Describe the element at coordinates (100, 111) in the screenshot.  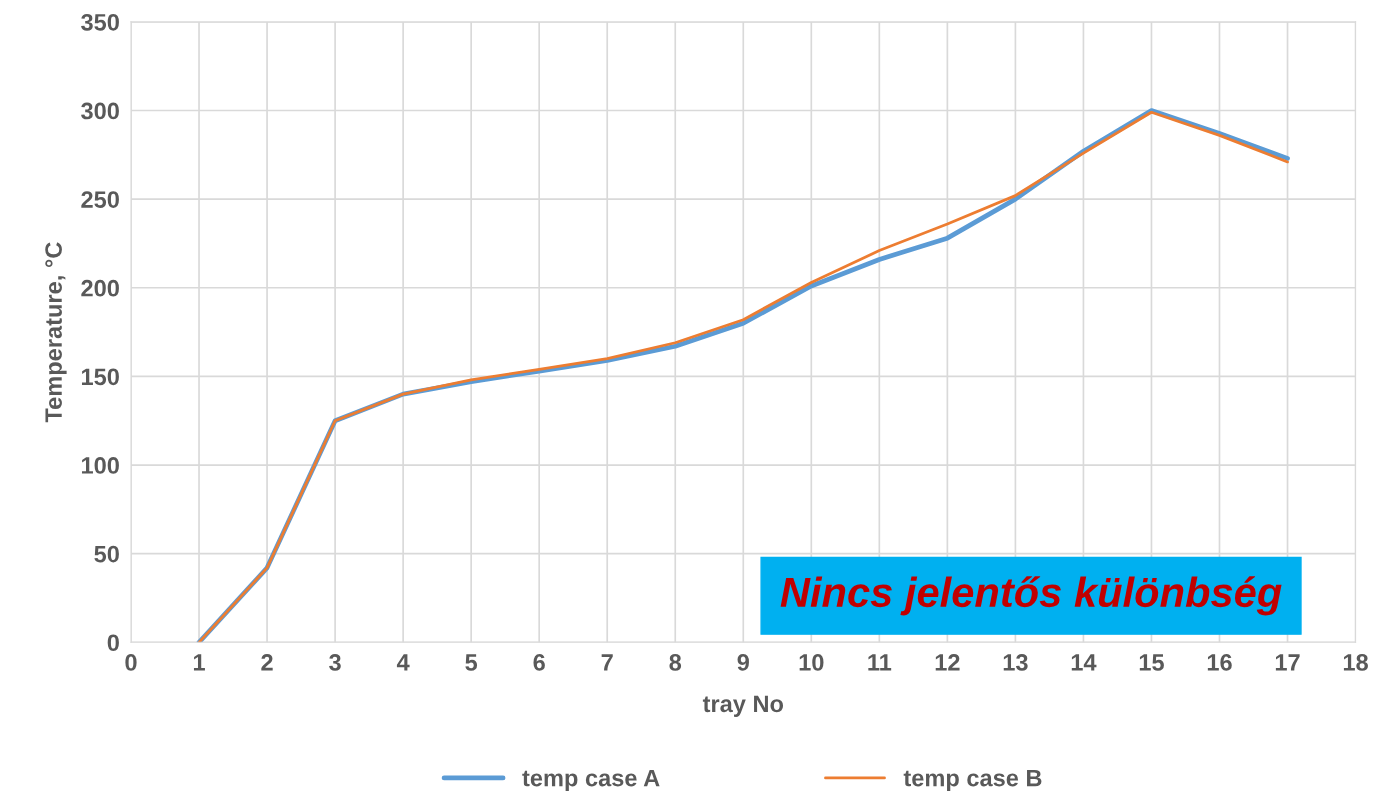
I see `y-tick-label: 300` at that location.